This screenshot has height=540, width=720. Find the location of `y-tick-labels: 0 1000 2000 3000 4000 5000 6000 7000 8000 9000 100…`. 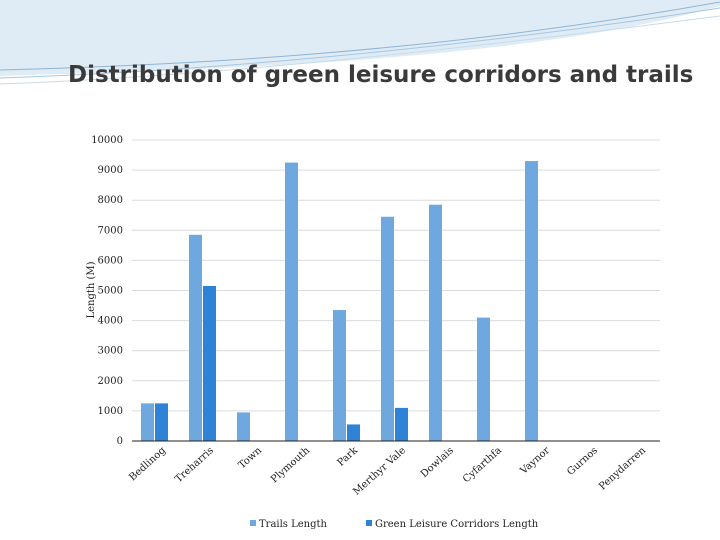

y-tick-labels: 0 1000 2000 3000 4000 5000 6000 7000 8000 9000 100… is located at coordinates (107, 291).